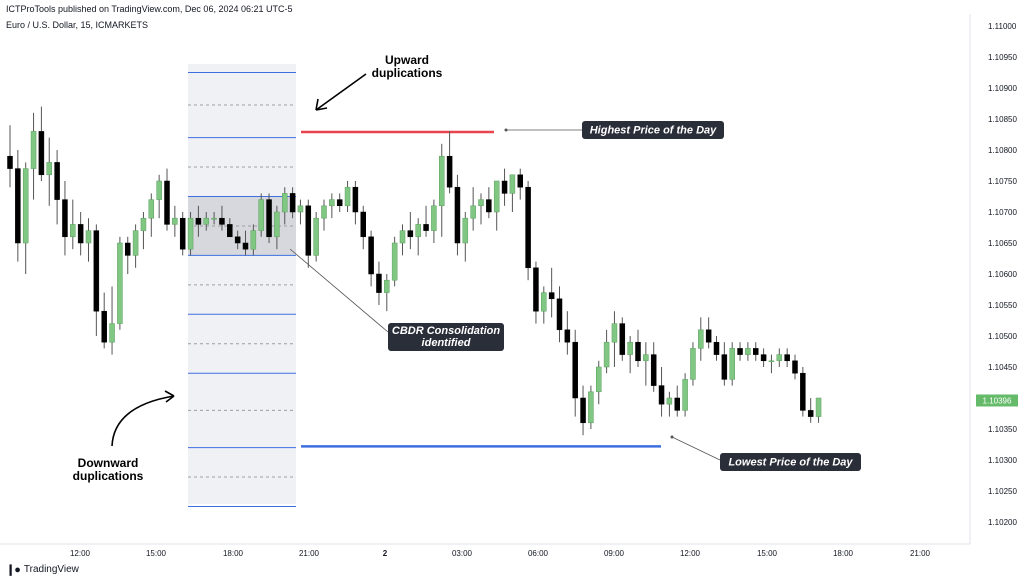  I want to click on x-tick-label: 03:00, so click(462, 553).